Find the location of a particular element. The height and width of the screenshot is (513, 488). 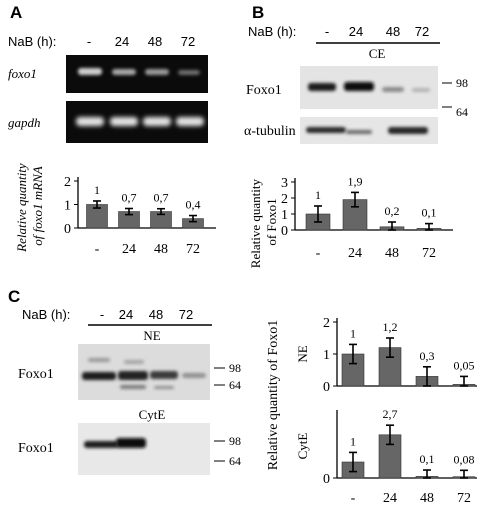

markers-c-cyte: 98 64 is located at coordinates (227, 451).